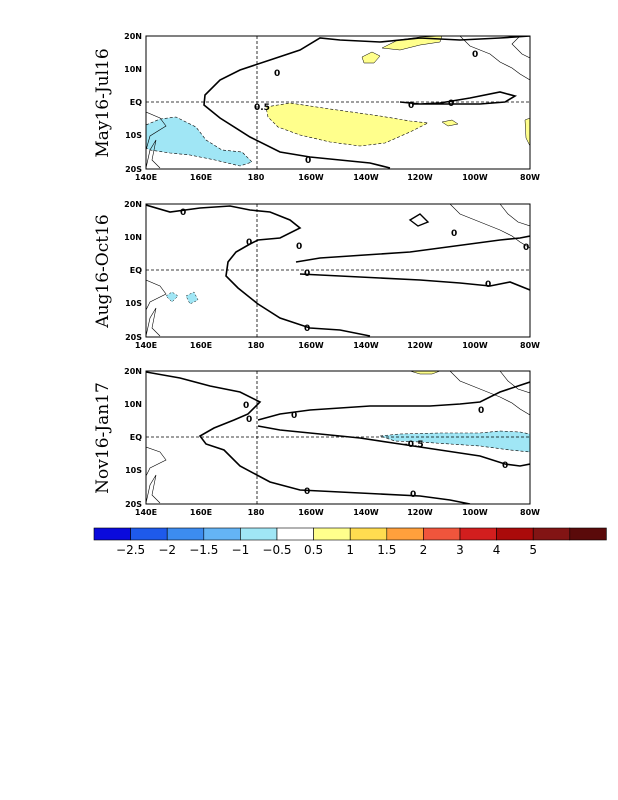 The width and height of the screenshot is (618, 800). What do you see at coordinates (203, 550) in the screenshot?
I see `colorbar-label: −1.5` at bounding box center [203, 550].